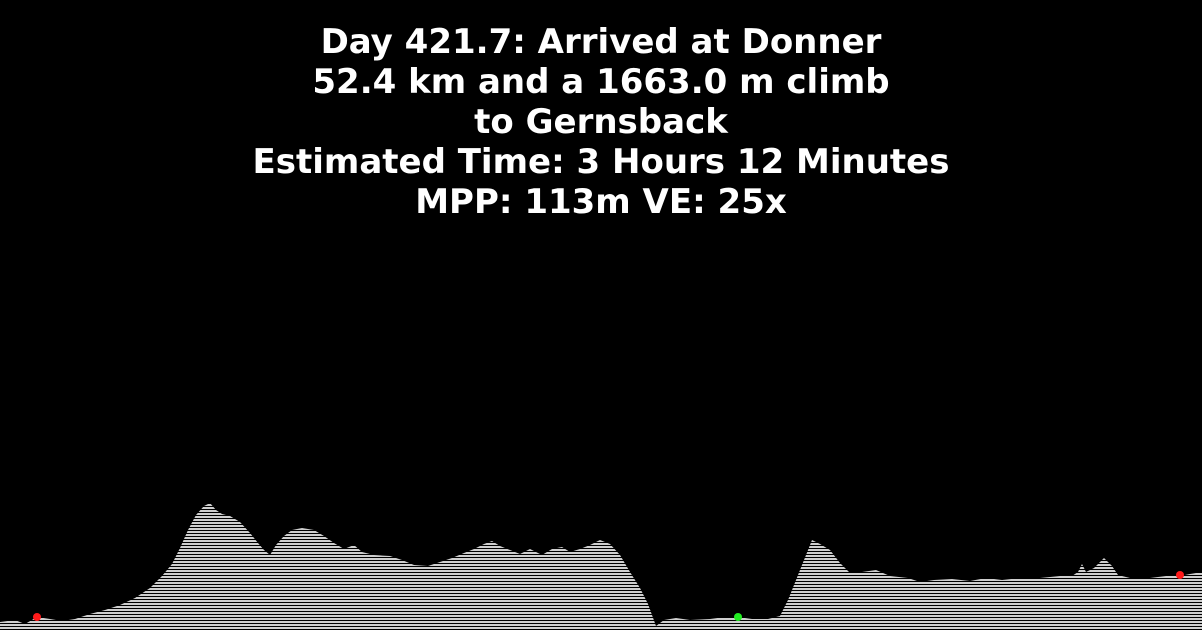  Describe the element at coordinates (1180, 575) in the screenshot. I see `end-marker-icon` at that location.